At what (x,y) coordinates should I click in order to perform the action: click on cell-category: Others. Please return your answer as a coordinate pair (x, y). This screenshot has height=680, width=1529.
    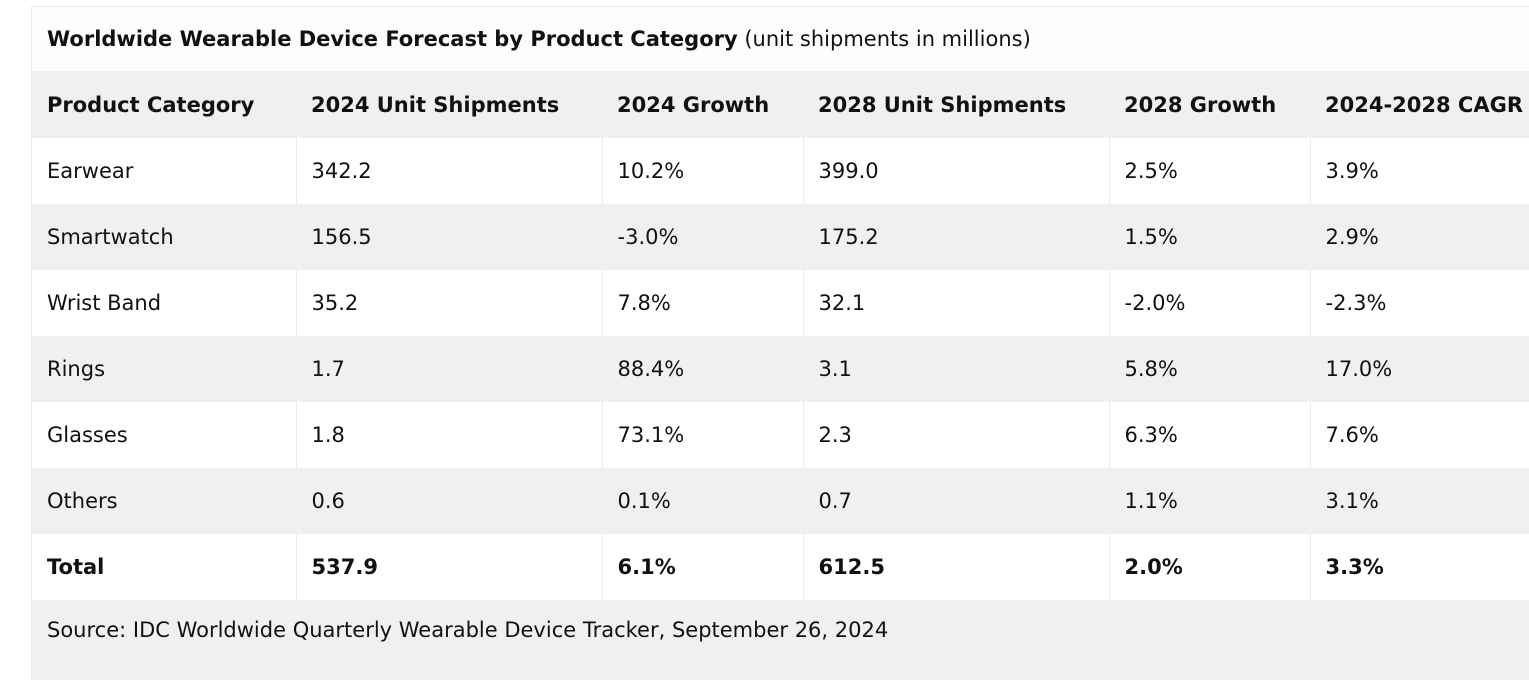
    Looking at the image, I should click on (164, 501).